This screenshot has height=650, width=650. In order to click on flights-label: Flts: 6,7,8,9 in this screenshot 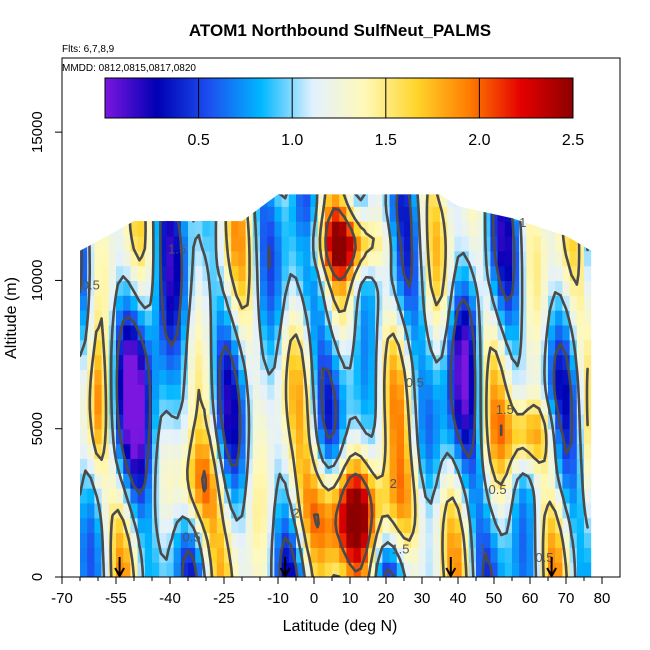, I will do `click(88, 49)`.